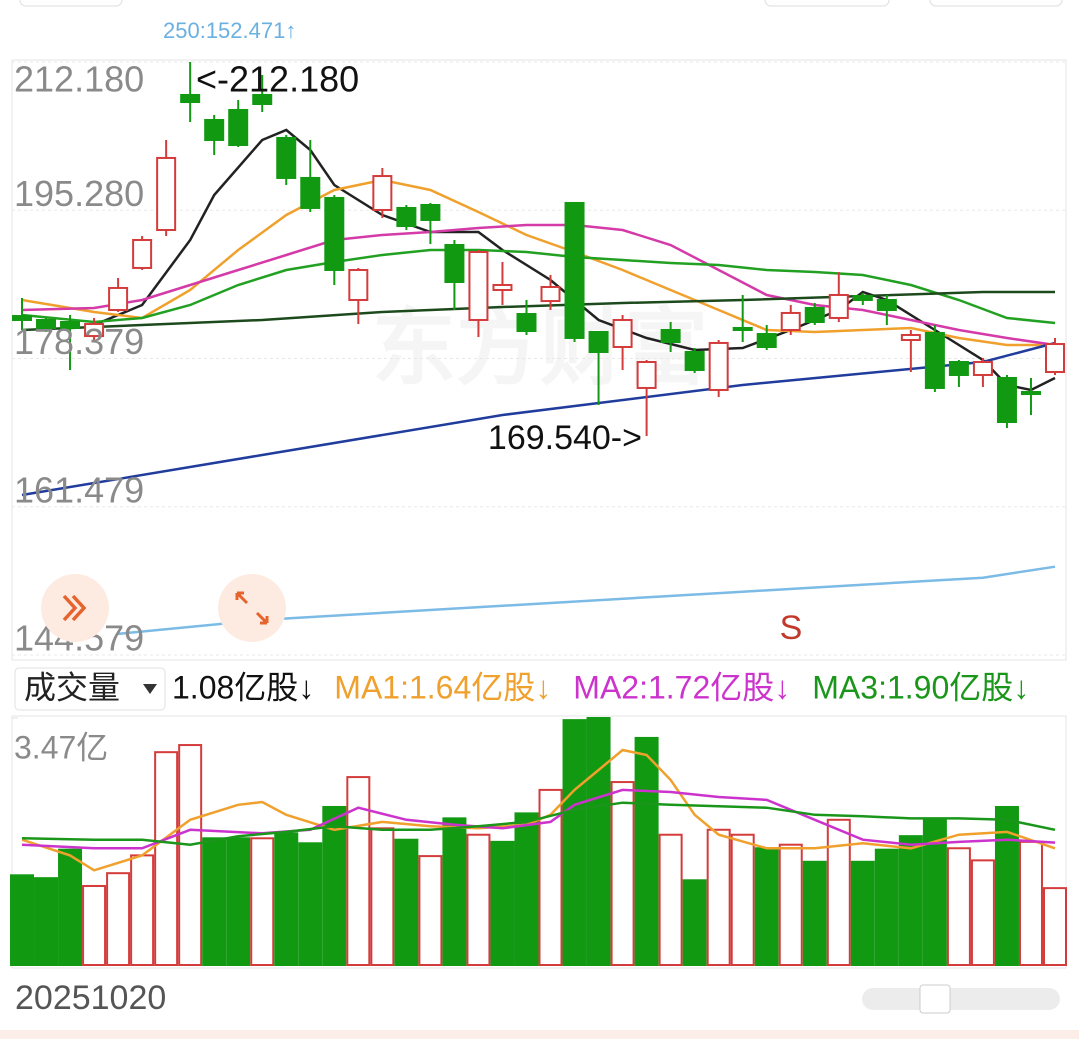 The width and height of the screenshot is (1079, 1039). I want to click on date-label: 20251020, so click(90, 998).